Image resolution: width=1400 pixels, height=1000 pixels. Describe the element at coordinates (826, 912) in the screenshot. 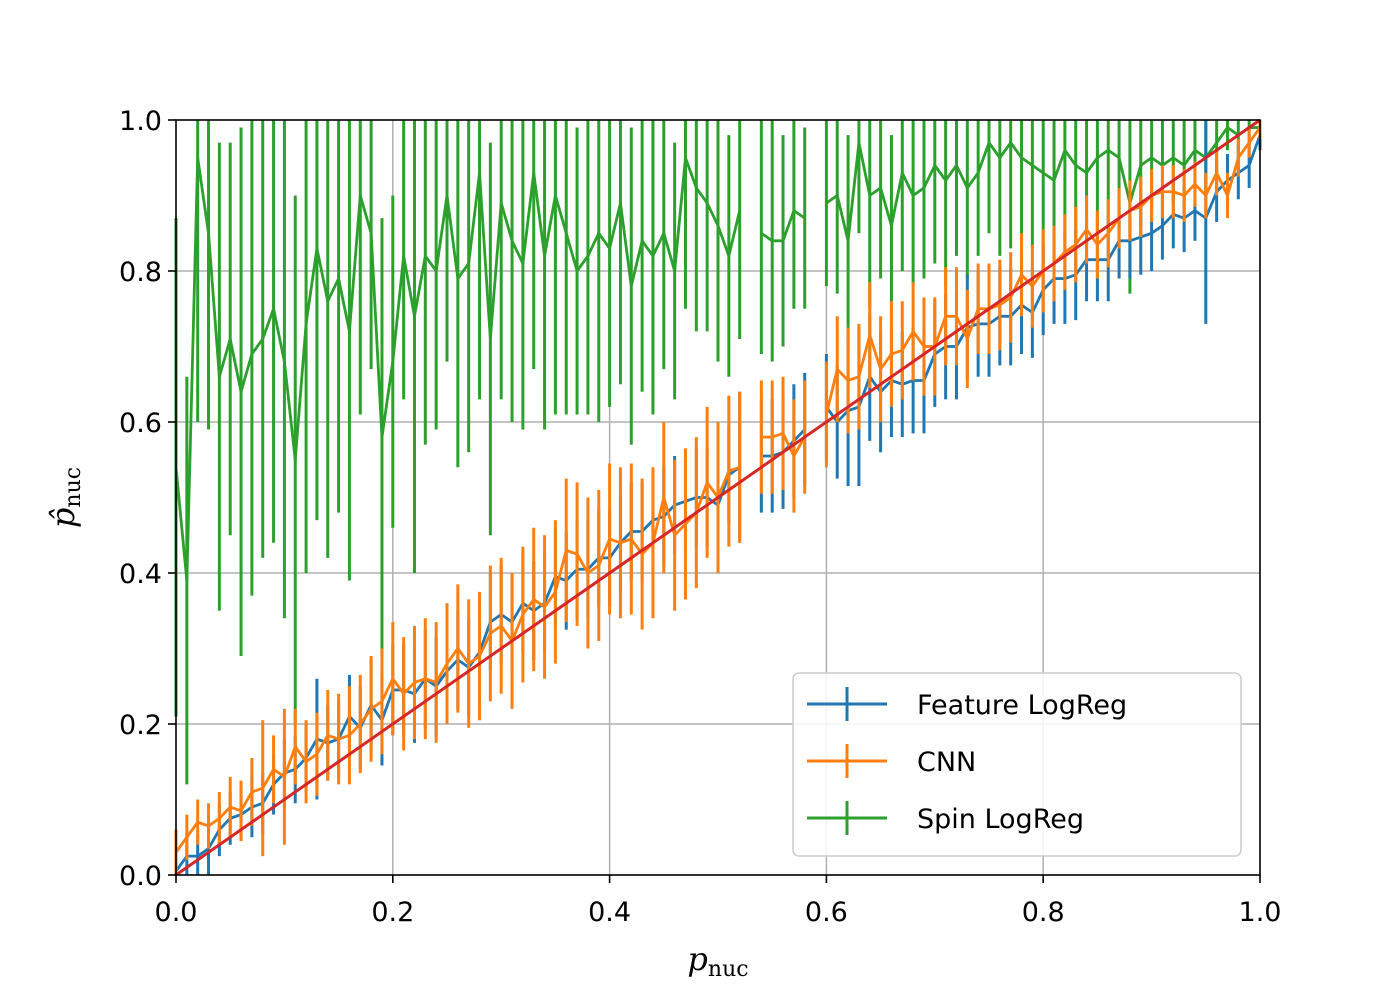

I see `x-tick-label: 0.6` at that location.